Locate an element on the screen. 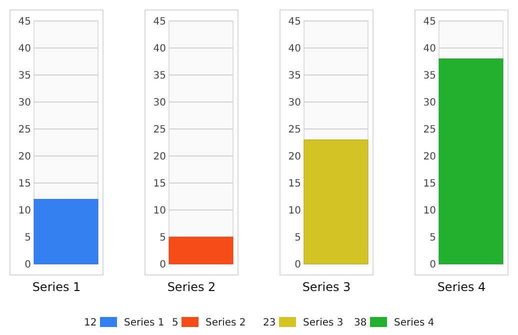 This screenshot has width=518, height=335. x-axis-title: Series 4 is located at coordinates (461, 287).